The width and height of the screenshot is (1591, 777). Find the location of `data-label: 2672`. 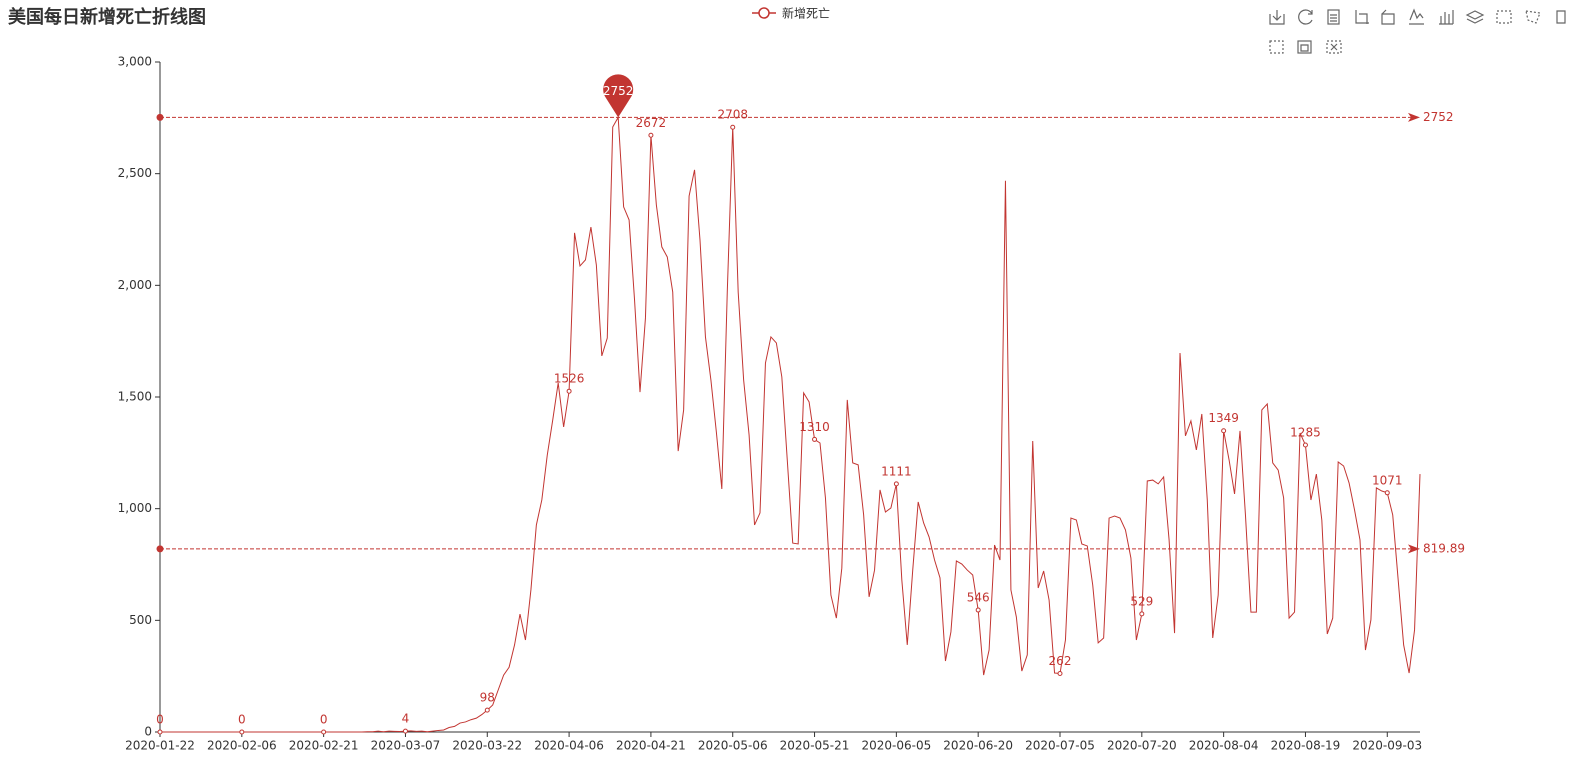

data-label: 2672 is located at coordinates (651, 123).